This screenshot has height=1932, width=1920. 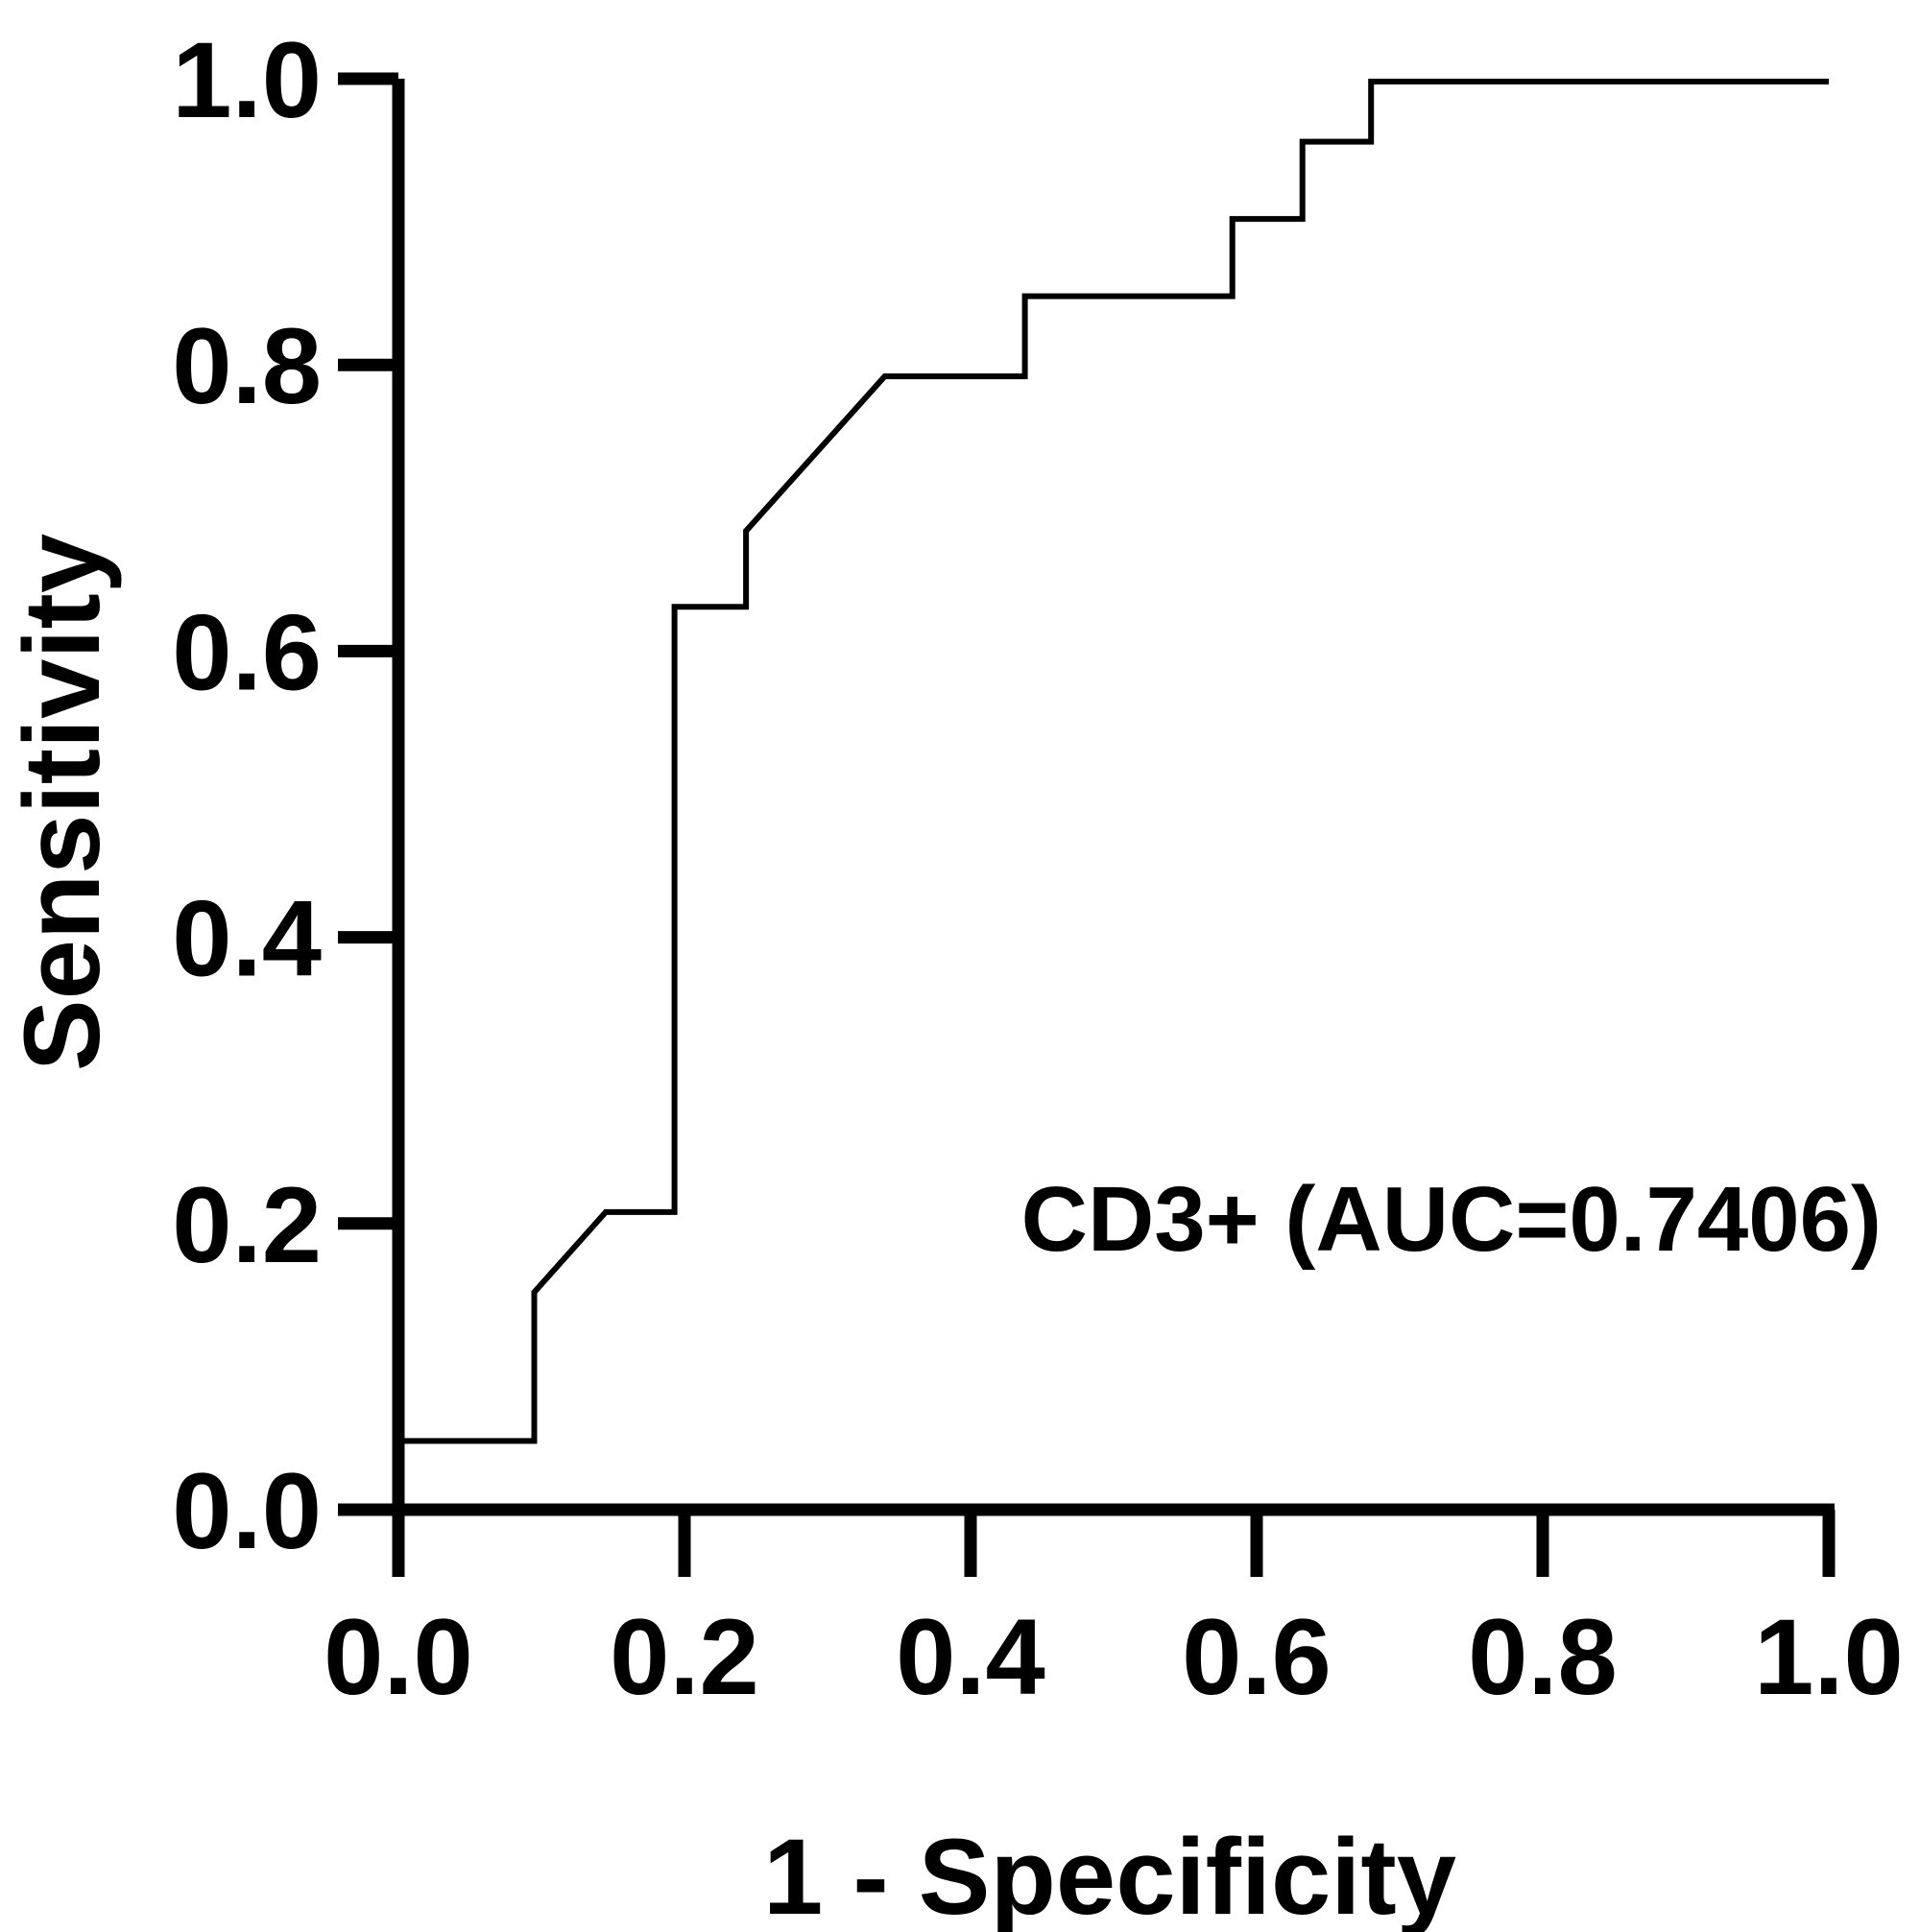 What do you see at coordinates (684, 1657) in the screenshot?
I see `x-tick-label: 0.2` at bounding box center [684, 1657].